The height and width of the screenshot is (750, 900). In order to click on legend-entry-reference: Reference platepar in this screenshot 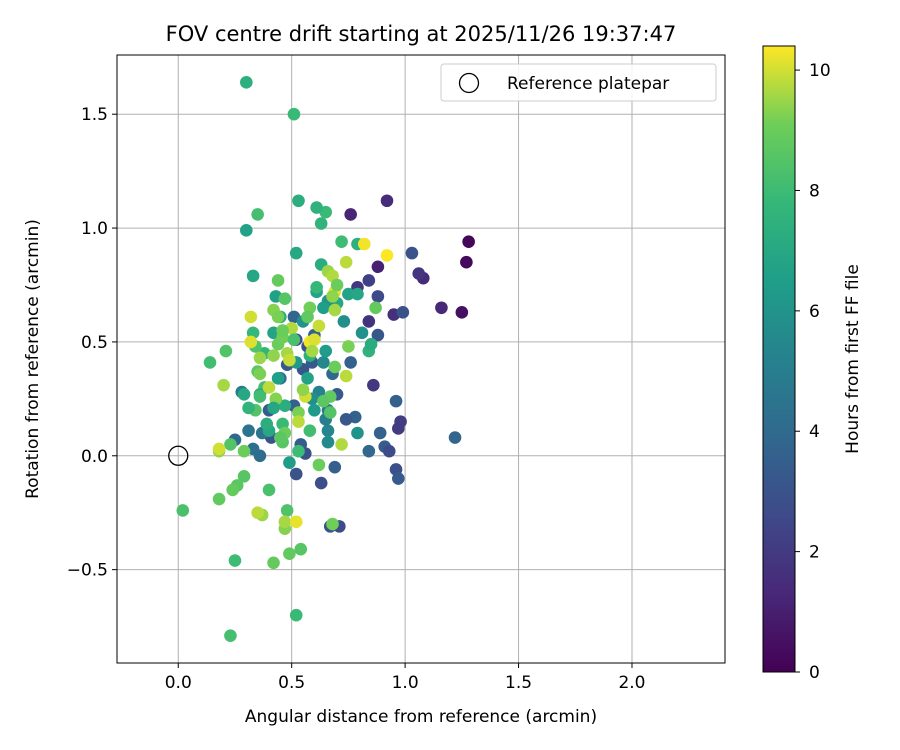, I will do `click(588, 84)`.